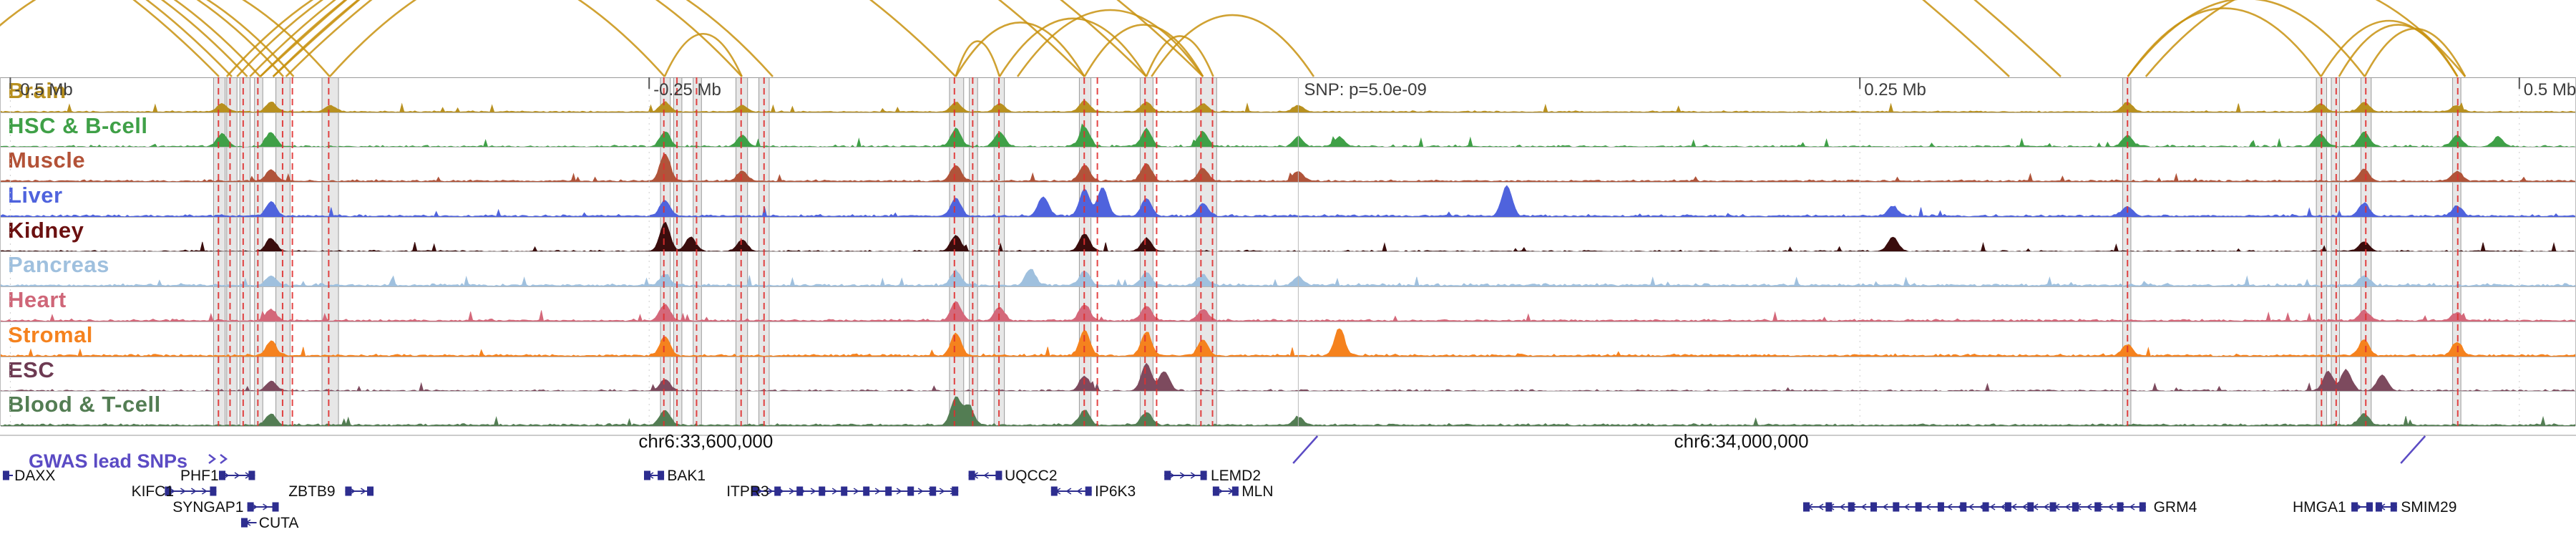 This screenshot has height=537, width=2576. What do you see at coordinates (1741, 441) in the screenshot?
I see `coordinate-label: chr6:34,000,000` at bounding box center [1741, 441].